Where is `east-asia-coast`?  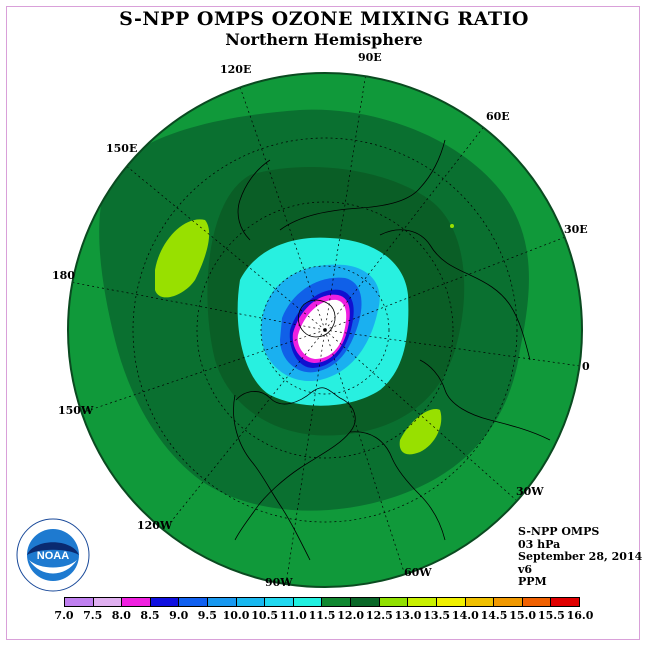
east-asia-coast is located at coordinates (254, 200).